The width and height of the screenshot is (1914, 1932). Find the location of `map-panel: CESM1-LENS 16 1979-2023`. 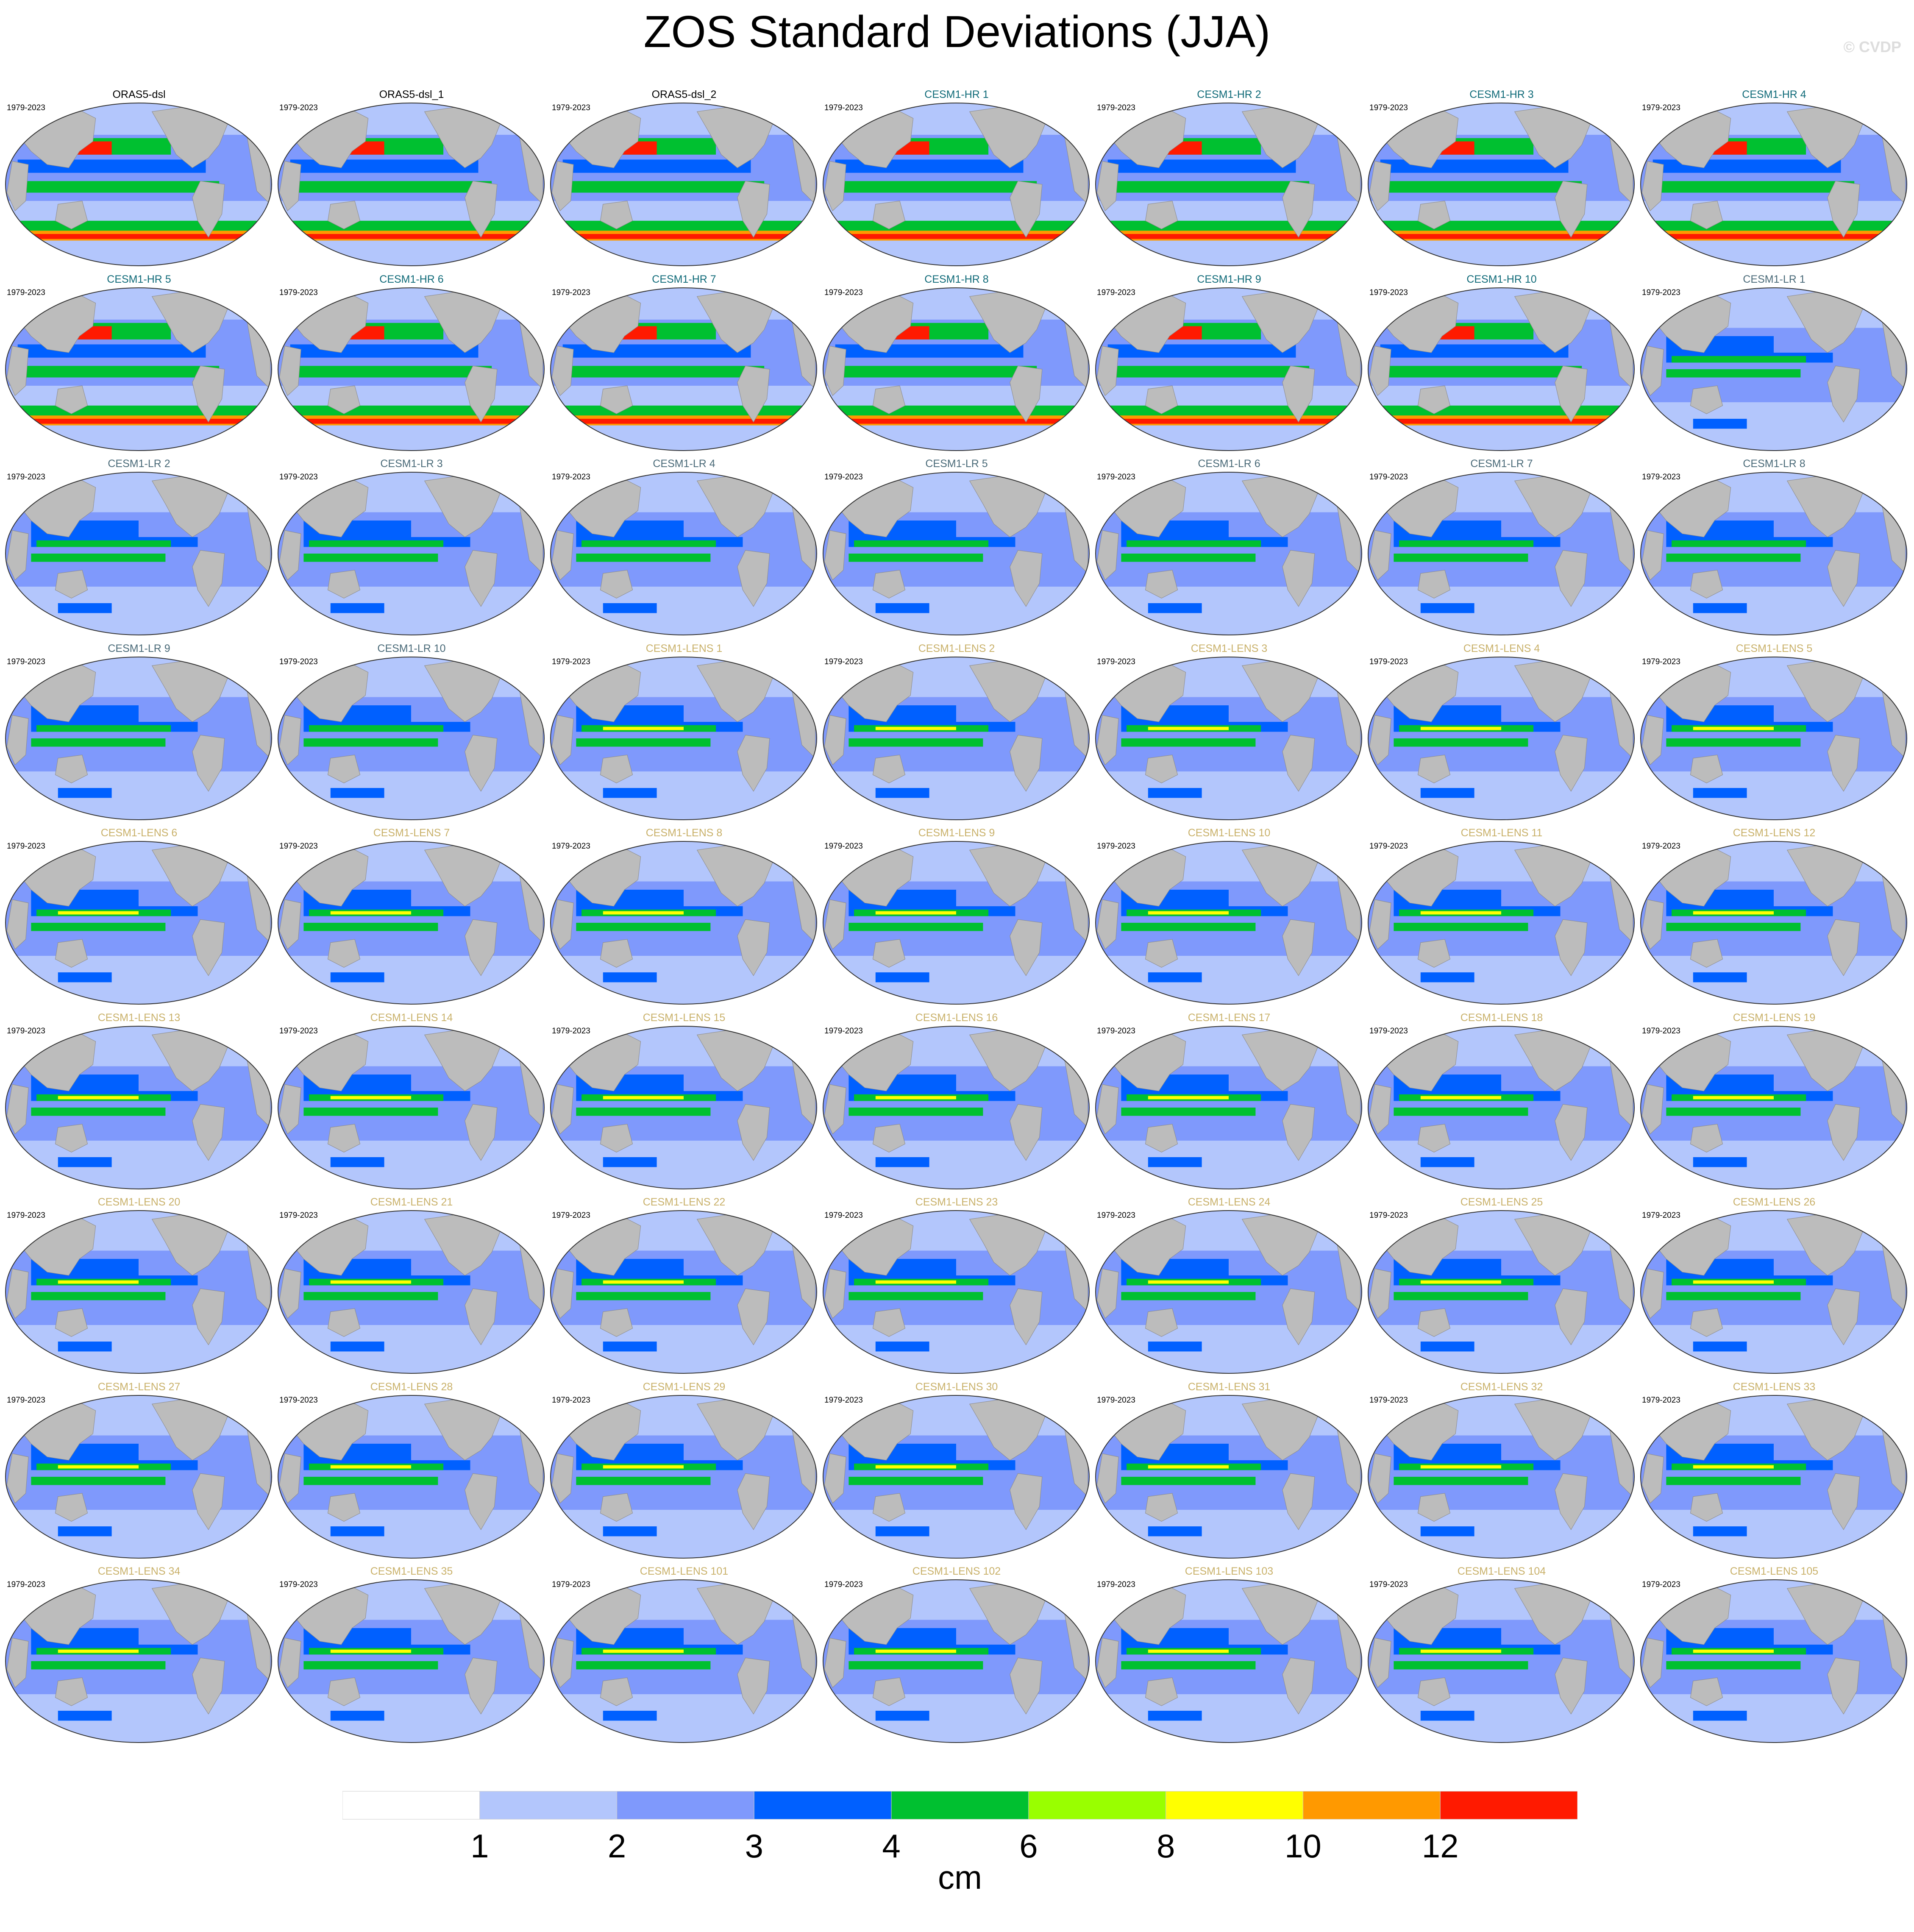

map-panel: CESM1-LENS 16 1979-2023 is located at coordinates (956, 1102).